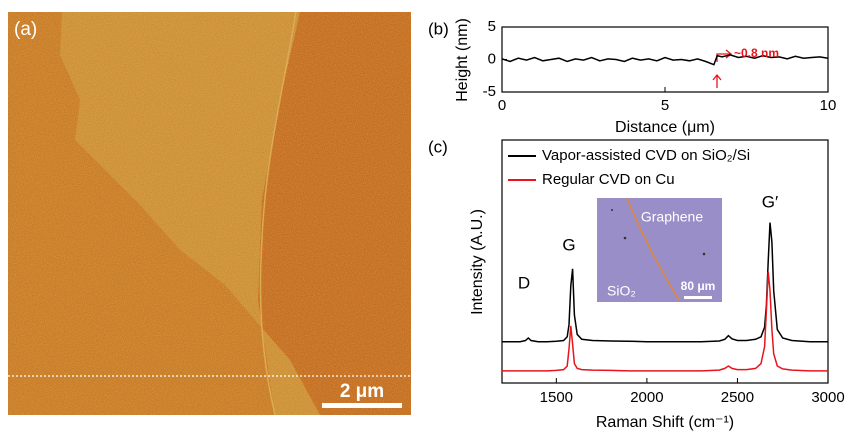 Image resolution: width=852 pixels, height=438 pixels. What do you see at coordinates (502, 105) in the screenshot?
I see `x-tick-label: 0` at bounding box center [502, 105].